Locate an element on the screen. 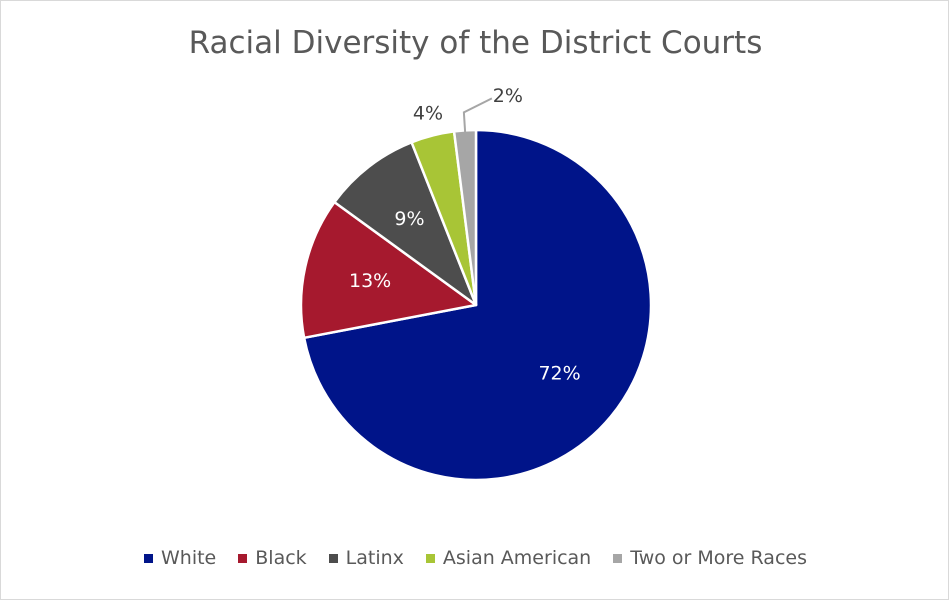 The image size is (949, 601). legend-item-black: Black is located at coordinates (272, 558).